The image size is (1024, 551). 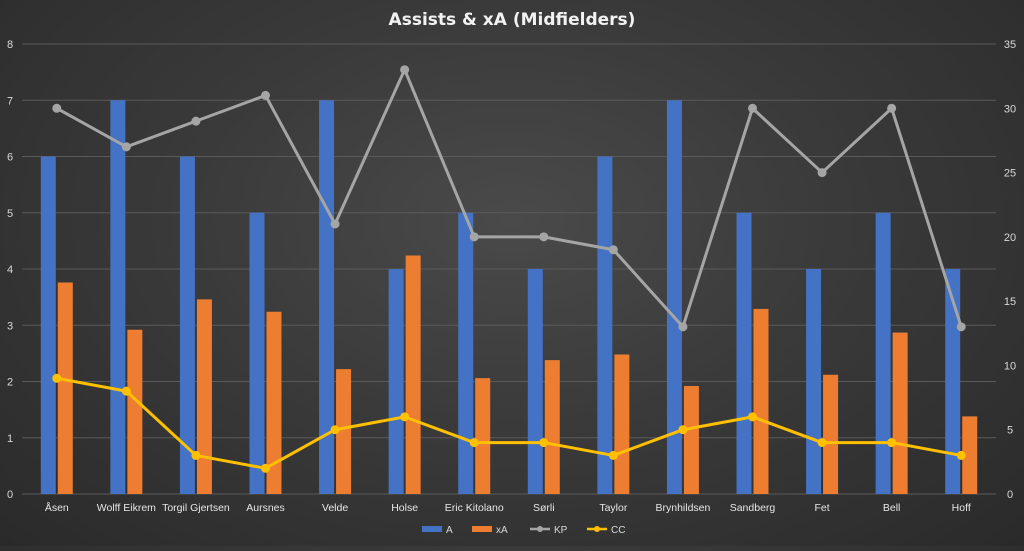 What do you see at coordinates (892, 508) in the screenshot?
I see `x-category-label: Bell` at bounding box center [892, 508].